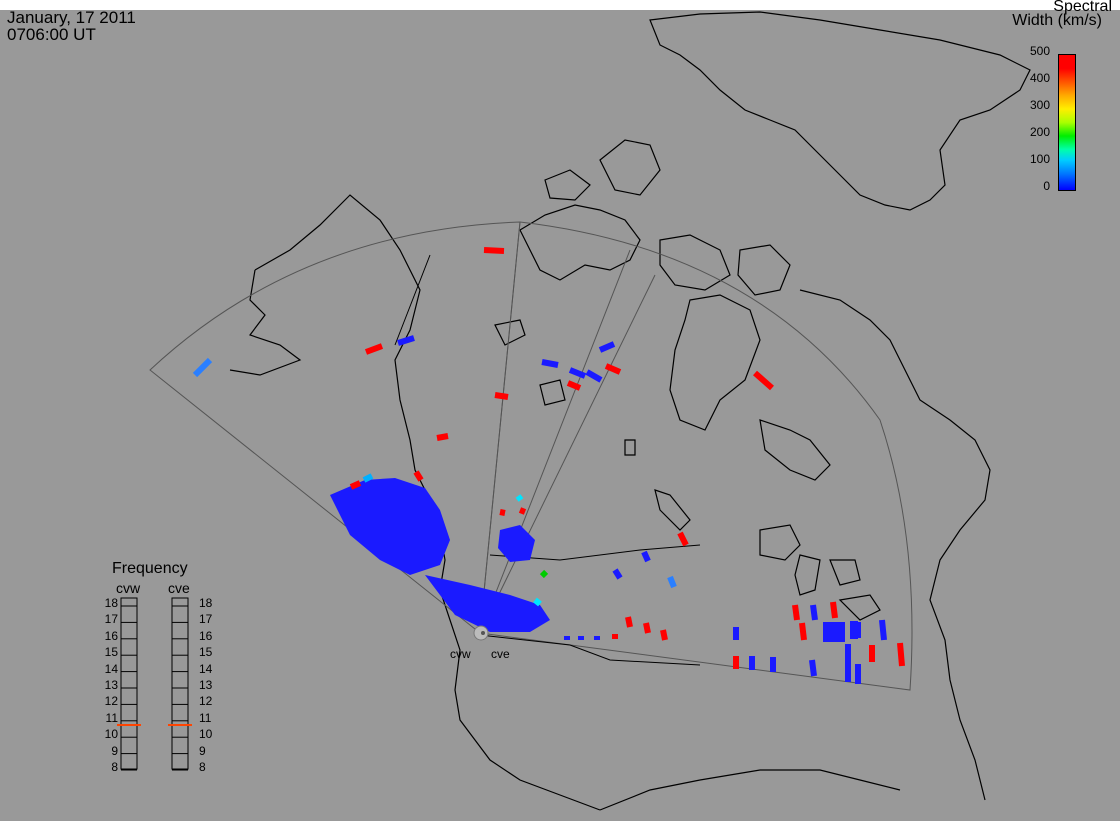 This screenshot has height=821, width=1120. What do you see at coordinates (206, 635) in the screenshot?
I see `freq-scale-right: 16` at bounding box center [206, 635].